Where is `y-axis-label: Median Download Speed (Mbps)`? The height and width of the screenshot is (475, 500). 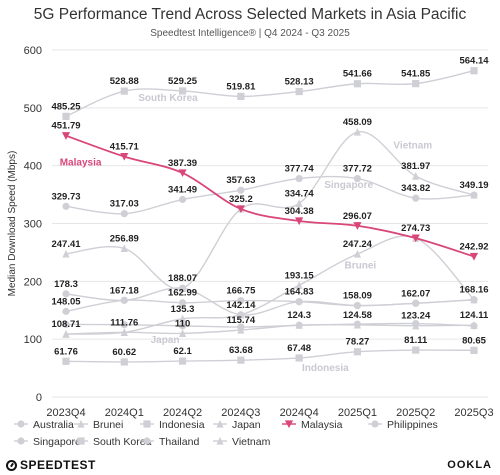
y-axis-label: Median Download Speed (Mbps) is located at coordinates (12, 224).